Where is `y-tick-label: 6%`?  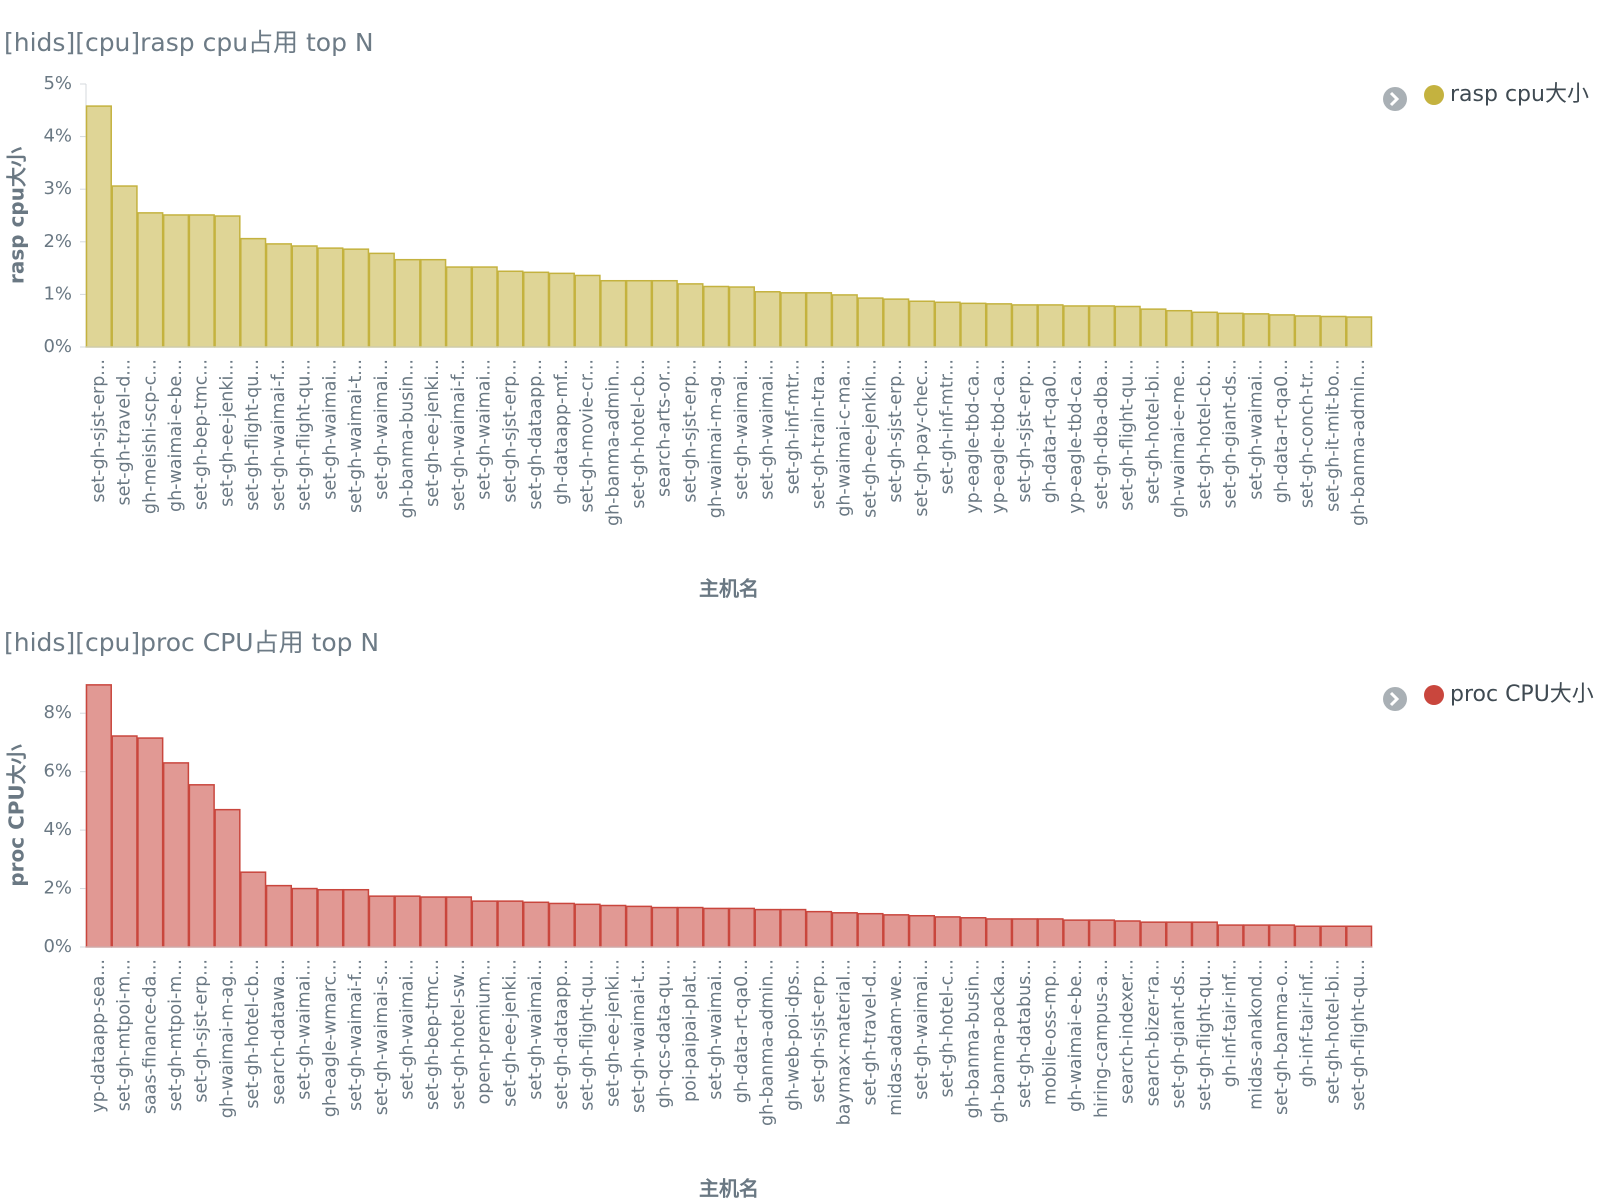 y-tick-label: 6% is located at coordinates (57, 771).